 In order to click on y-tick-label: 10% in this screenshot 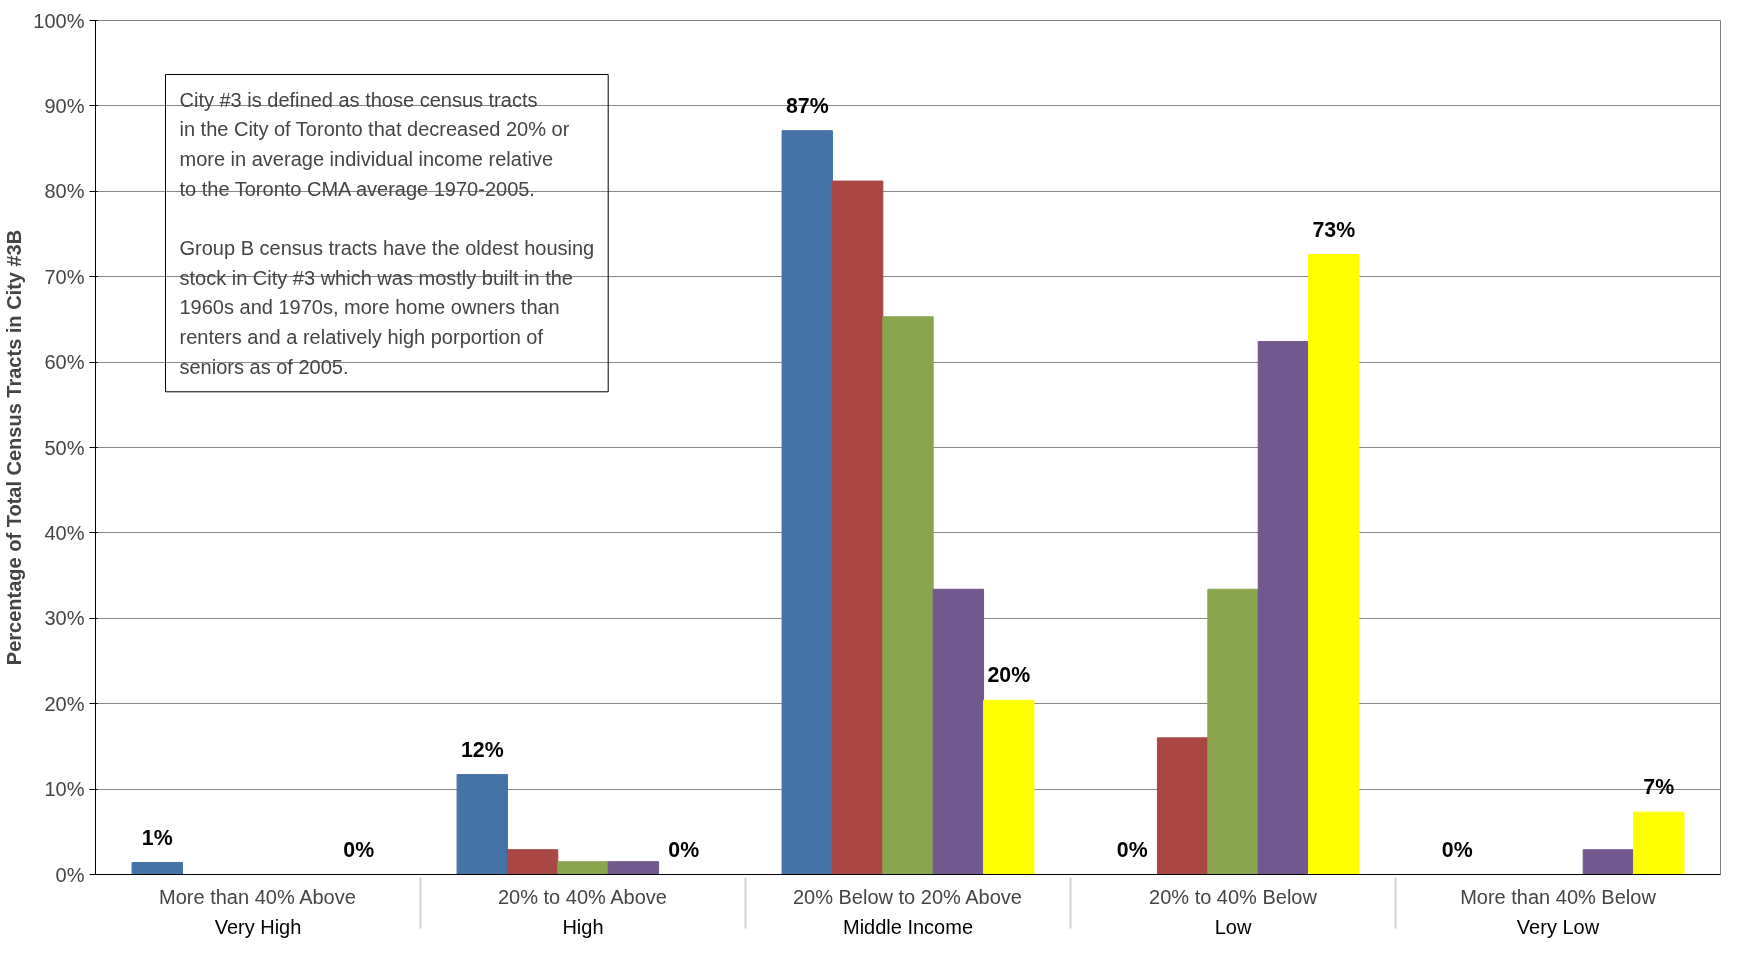, I will do `click(64, 789)`.